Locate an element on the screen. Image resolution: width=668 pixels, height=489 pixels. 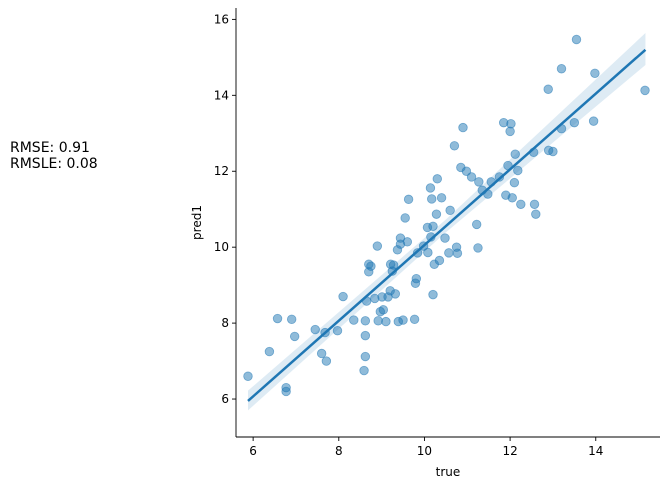
x-axis-label: true is located at coordinates (448, 472).